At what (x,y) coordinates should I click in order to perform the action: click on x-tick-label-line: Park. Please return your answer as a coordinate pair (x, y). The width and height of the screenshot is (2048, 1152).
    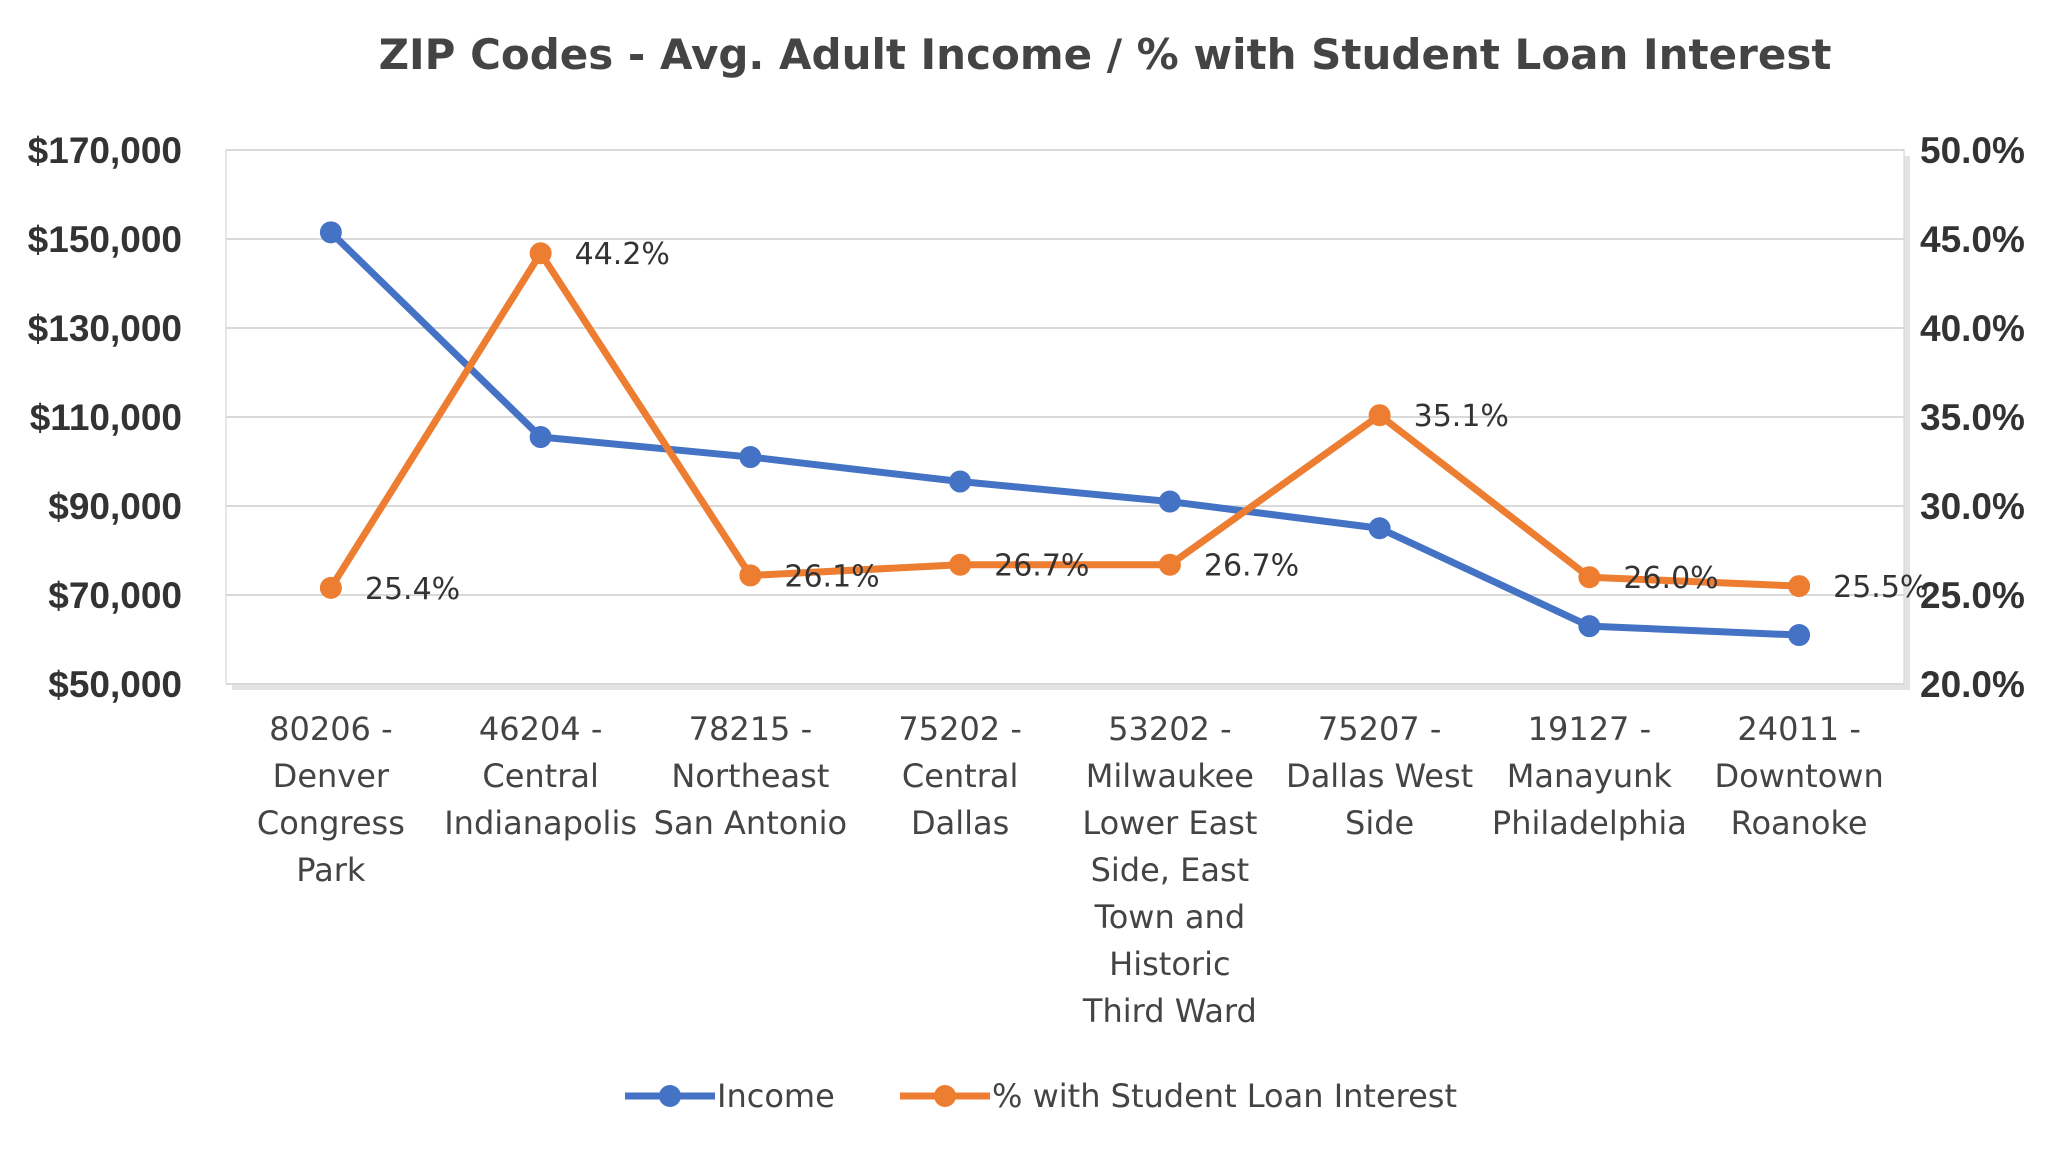
    Looking at the image, I should click on (331, 870).